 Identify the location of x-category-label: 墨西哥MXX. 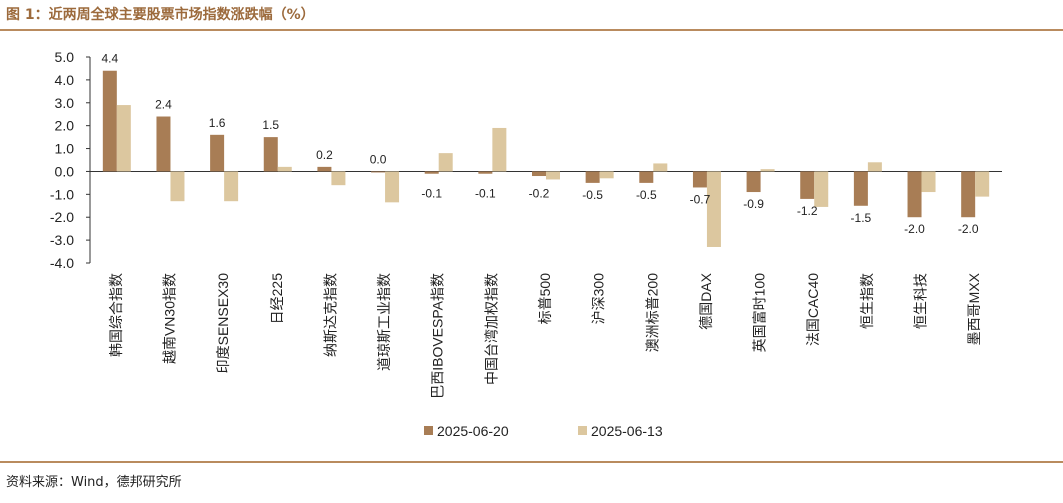
(974, 308).